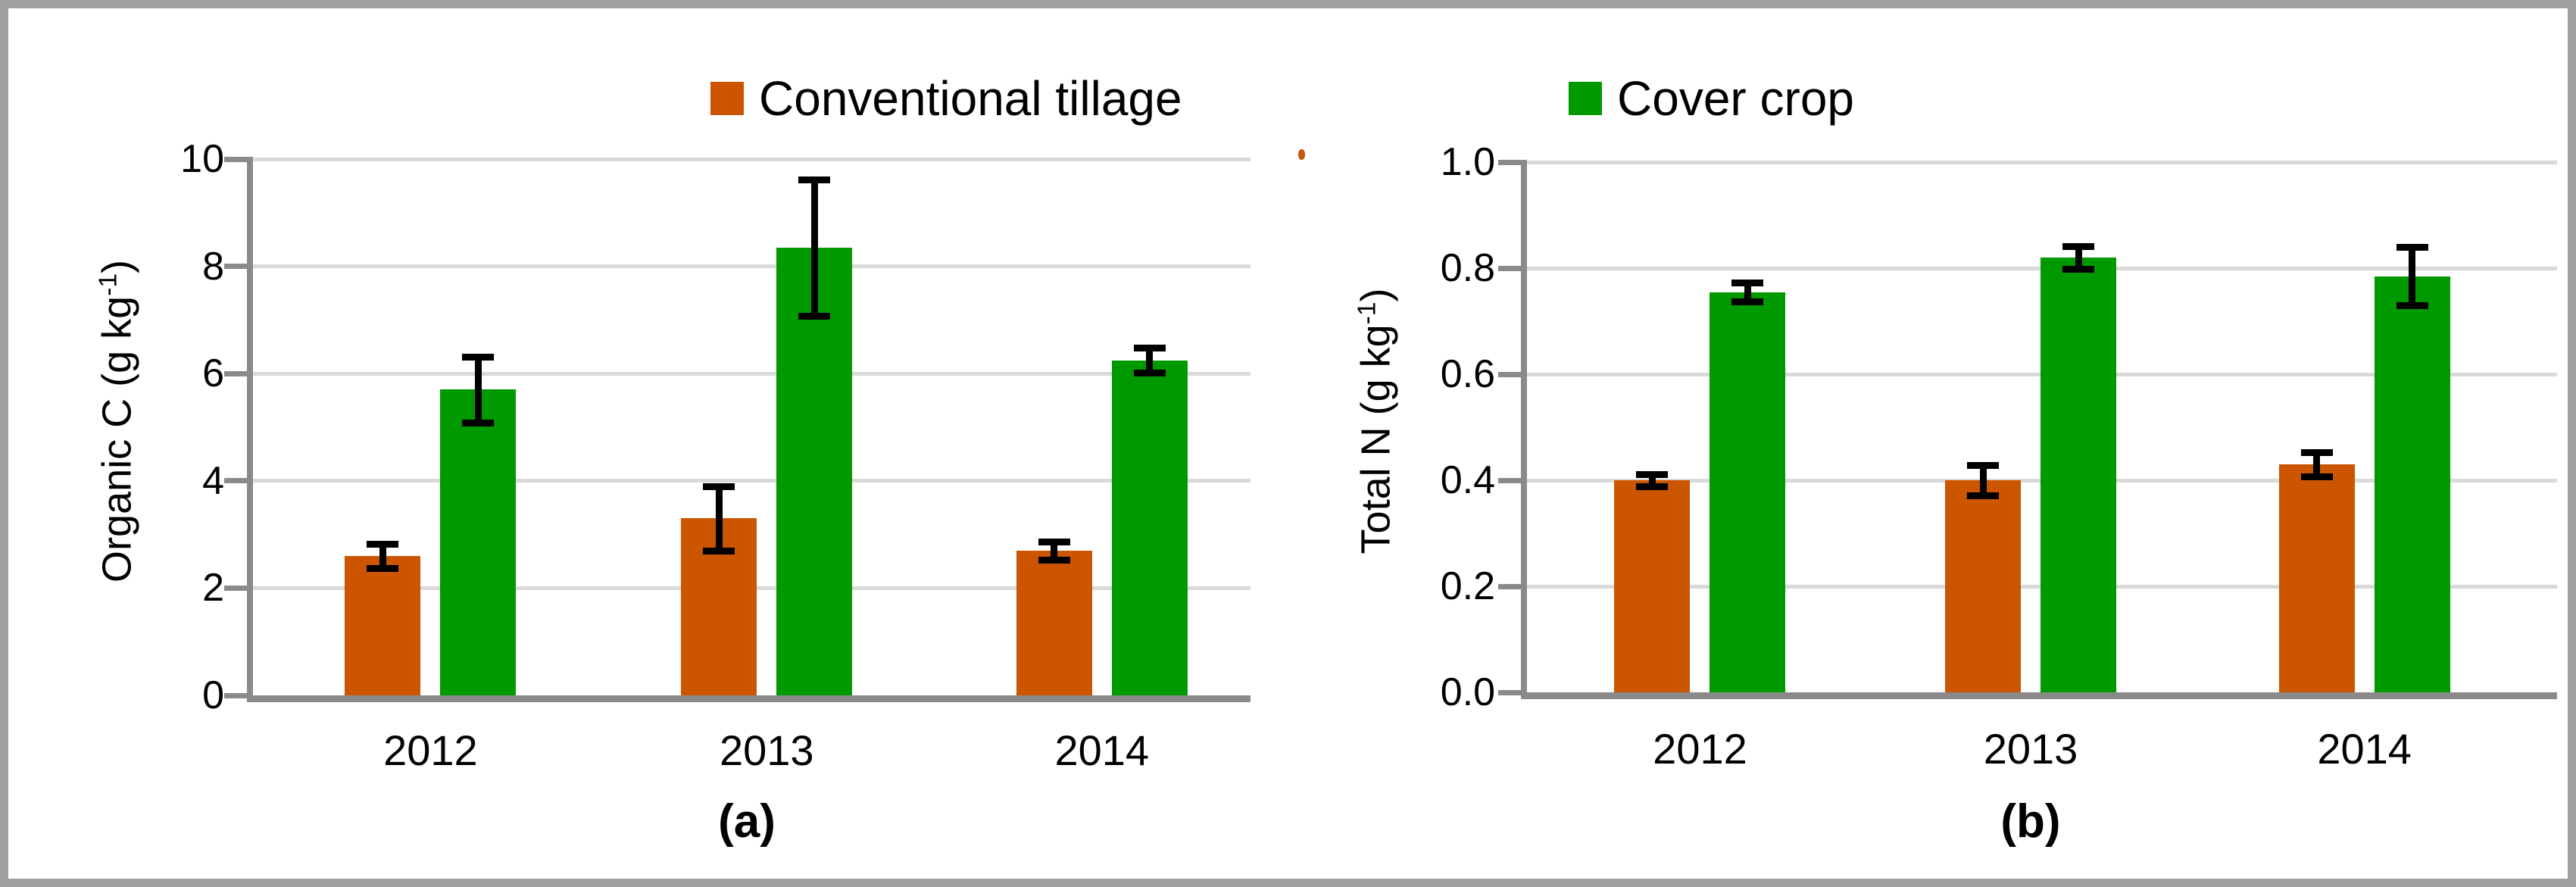 The image size is (2576, 887). What do you see at coordinates (1984, 586) in the screenshot?
I see `bar-conventional-tillage-2013` at bounding box center [1984, 586].